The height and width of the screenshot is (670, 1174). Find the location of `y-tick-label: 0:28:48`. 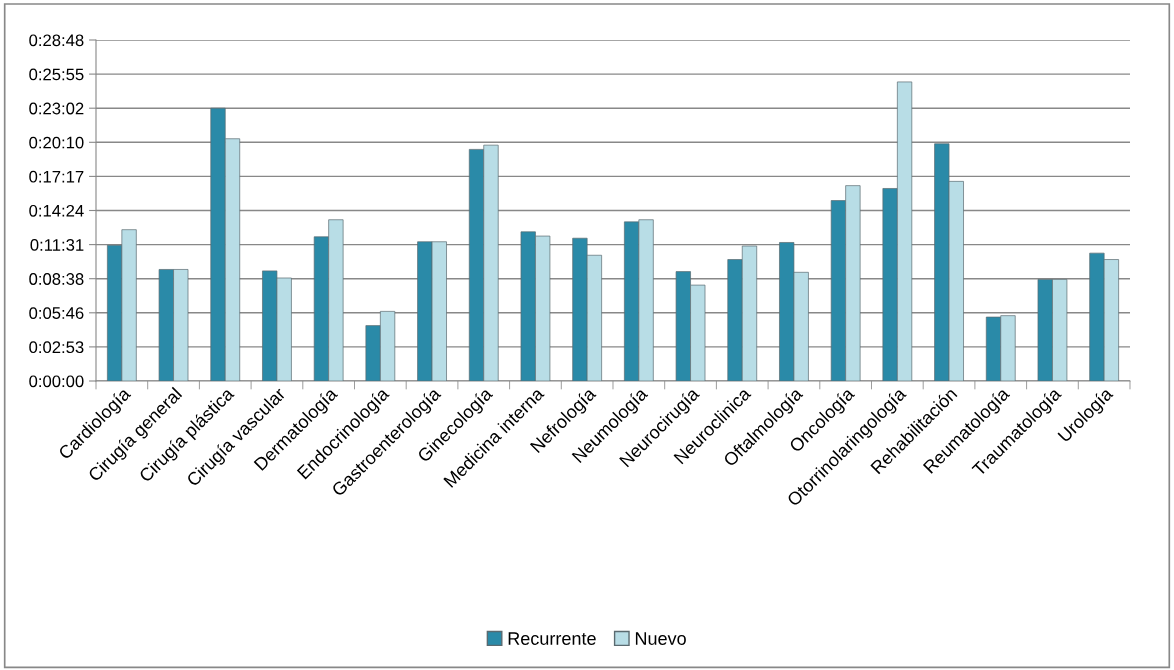

y-tick-label: 0:28:48 is located at coordinates (56, 40).